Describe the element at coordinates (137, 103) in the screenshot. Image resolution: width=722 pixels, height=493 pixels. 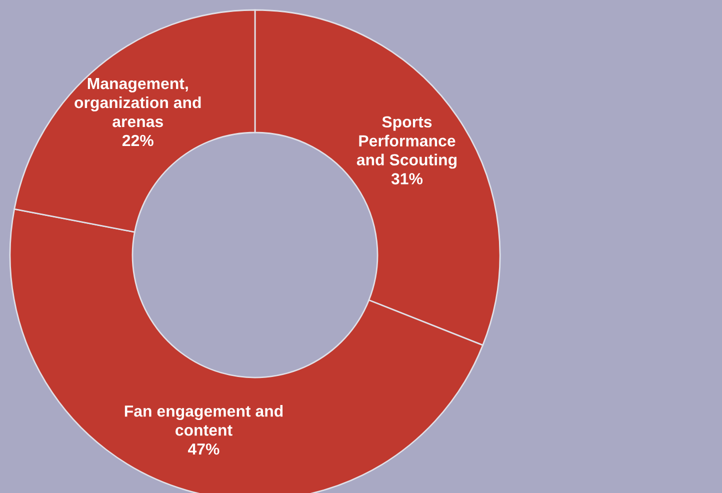
I see `slice-label: Management, organization and arenas` at that location.